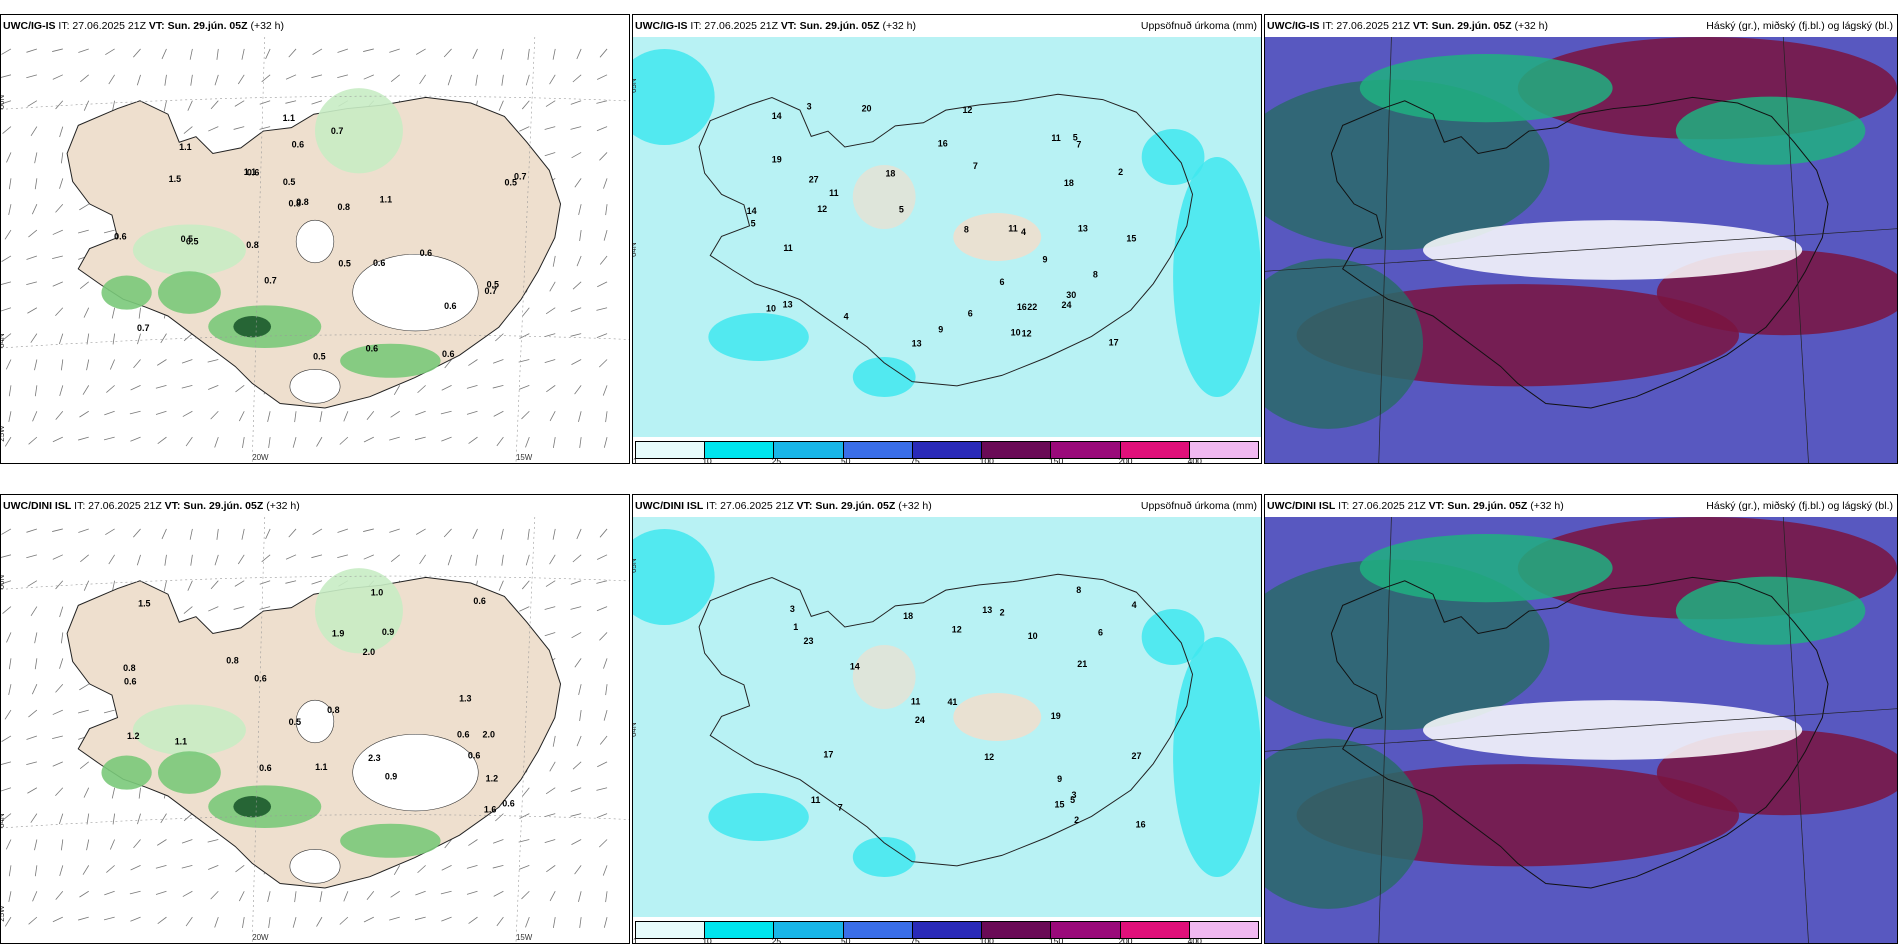  What do you see at coordinates (1194, 940) in the screenshot?
I see `colorbar-tick-label: 400` at bounding box center [1194, 940].